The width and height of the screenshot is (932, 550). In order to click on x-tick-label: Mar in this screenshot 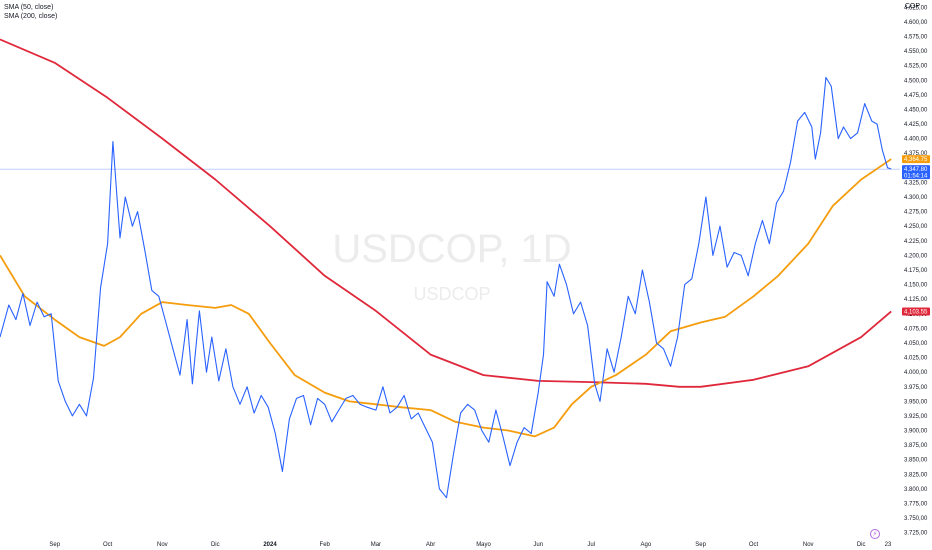, I will do `click(376, 545)`.